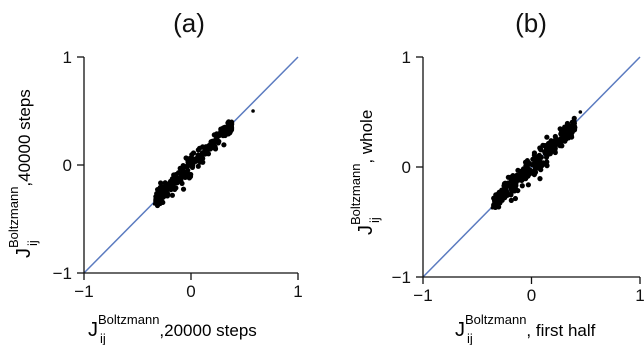  I want to click on panel-b-y-label-tail: , whole, so click(366, 137).